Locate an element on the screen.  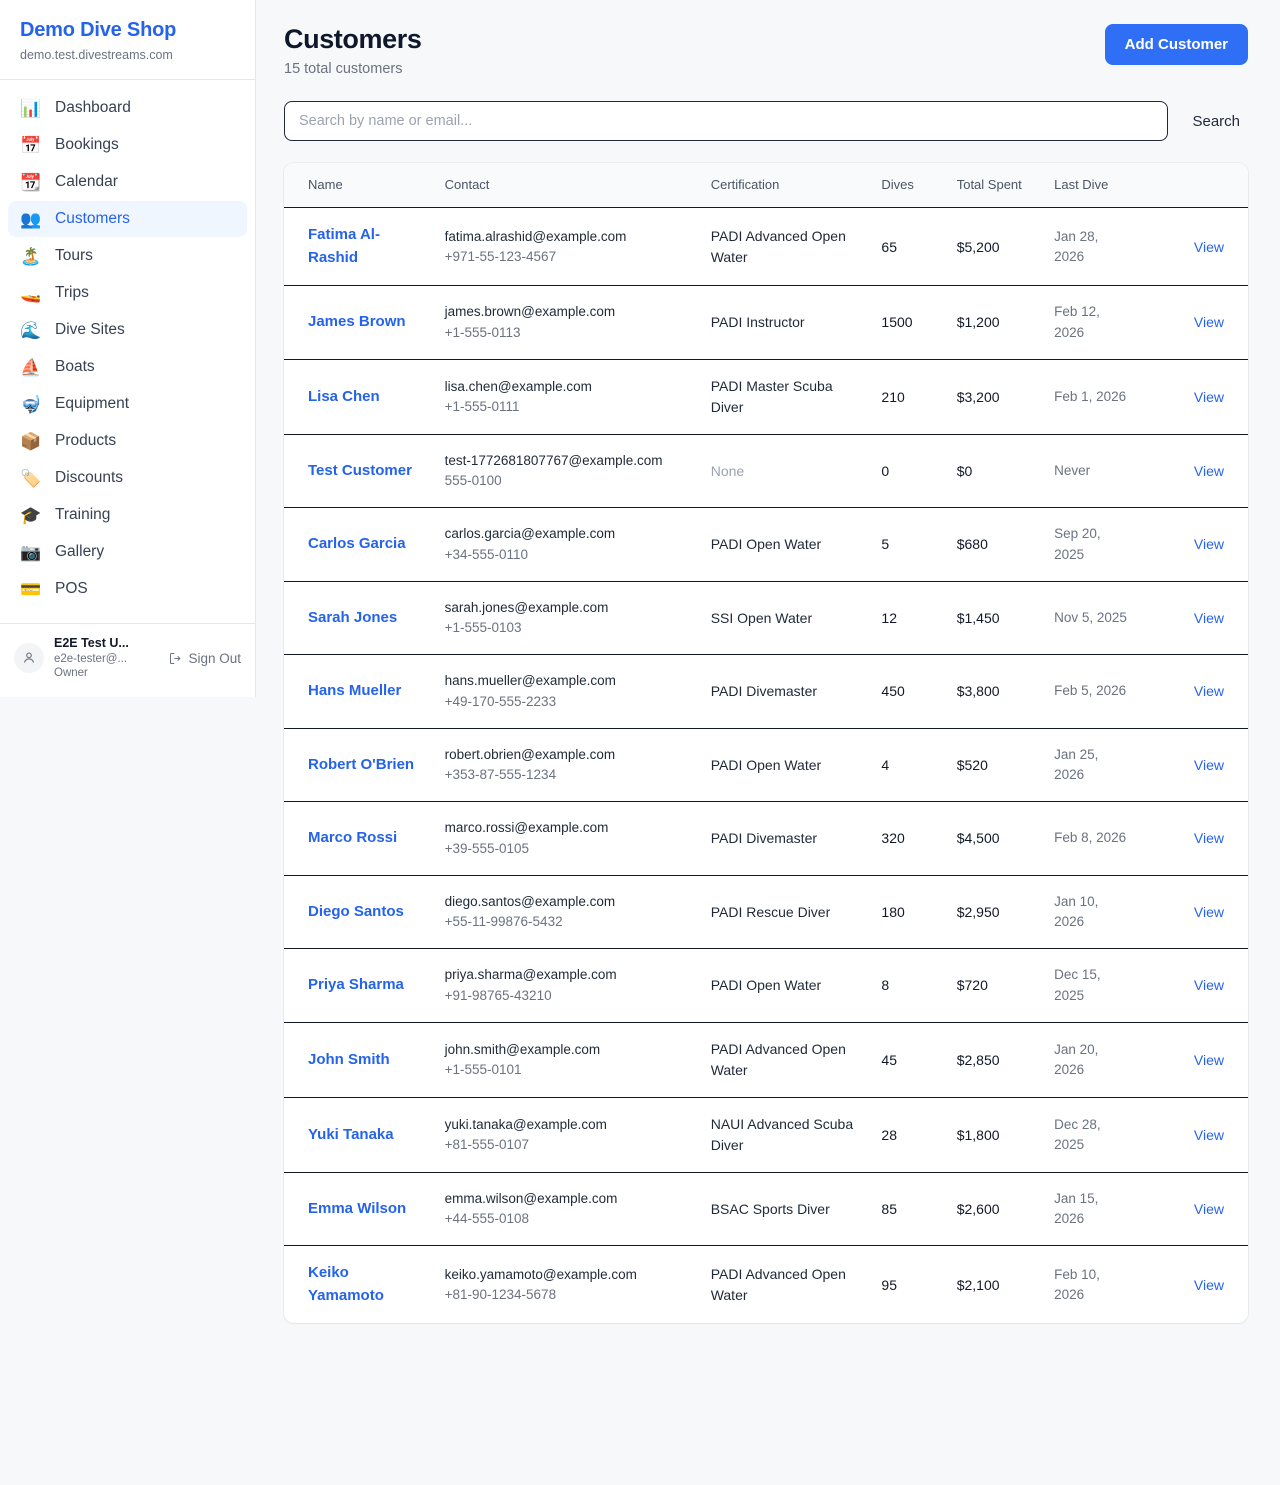
customer-phone: +1-555-0113 is located at coordinates (482, 332).